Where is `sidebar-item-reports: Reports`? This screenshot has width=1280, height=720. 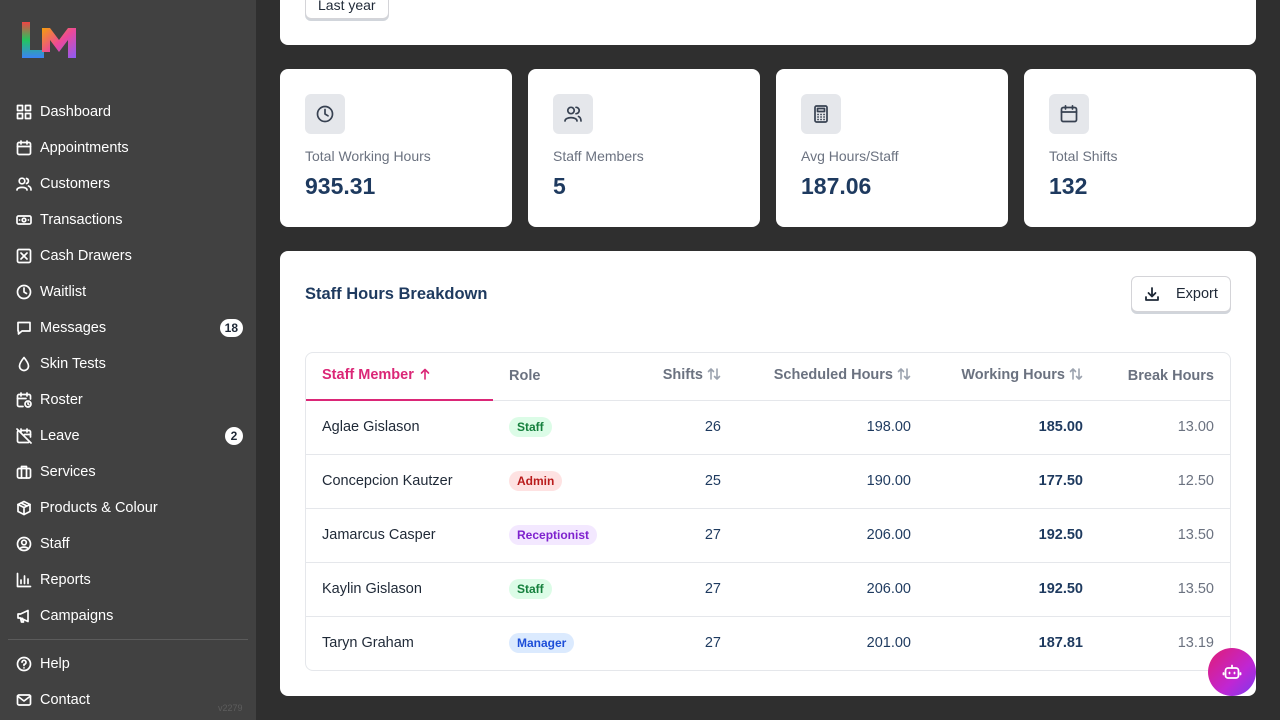 sidebar-item-reports: Reports is located at coordinates (128, 580).